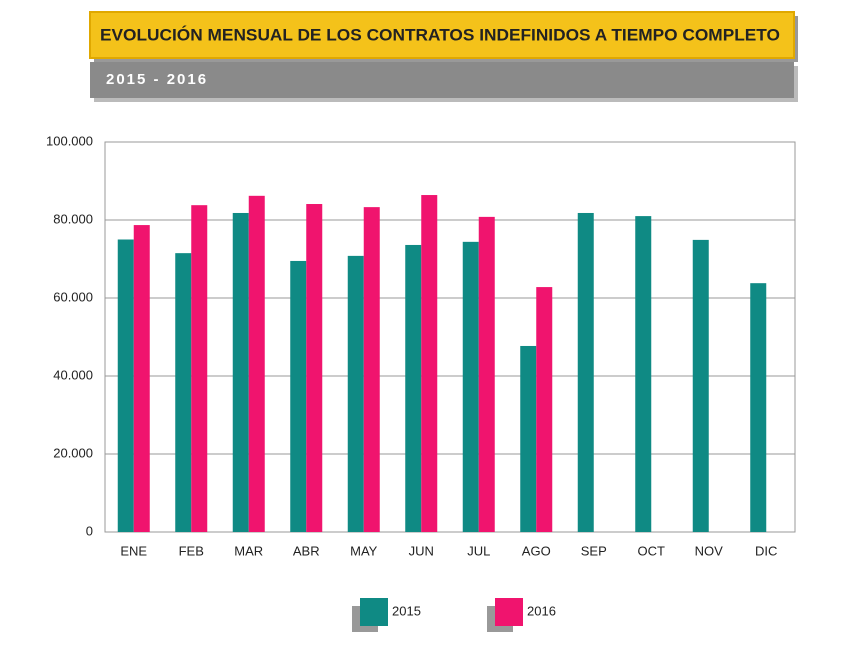  Describe the element at coordinates (133, 550) in the screenshot. I see `x-tick-label: ENE` at that location.